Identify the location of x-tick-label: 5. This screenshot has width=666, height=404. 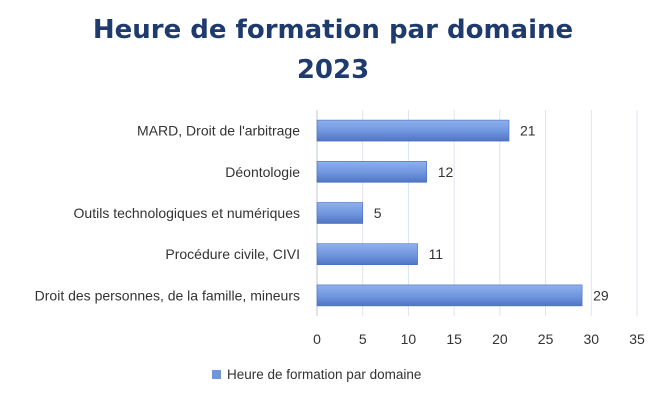
(363, 339).